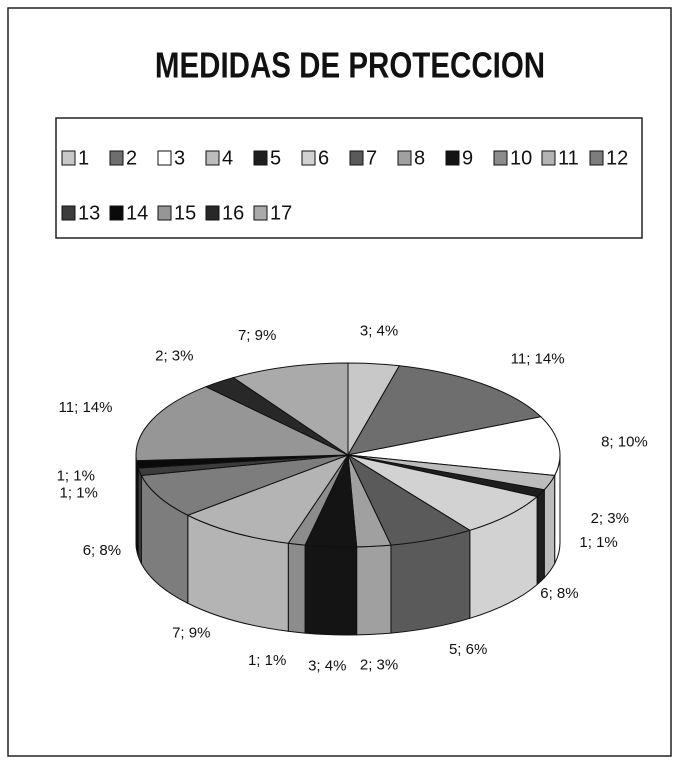 The width and height of the screenshot is (680, 772). Describe the element at coordinates (323, 158) in the screenshot. I see `legend-label: 6` at that location.